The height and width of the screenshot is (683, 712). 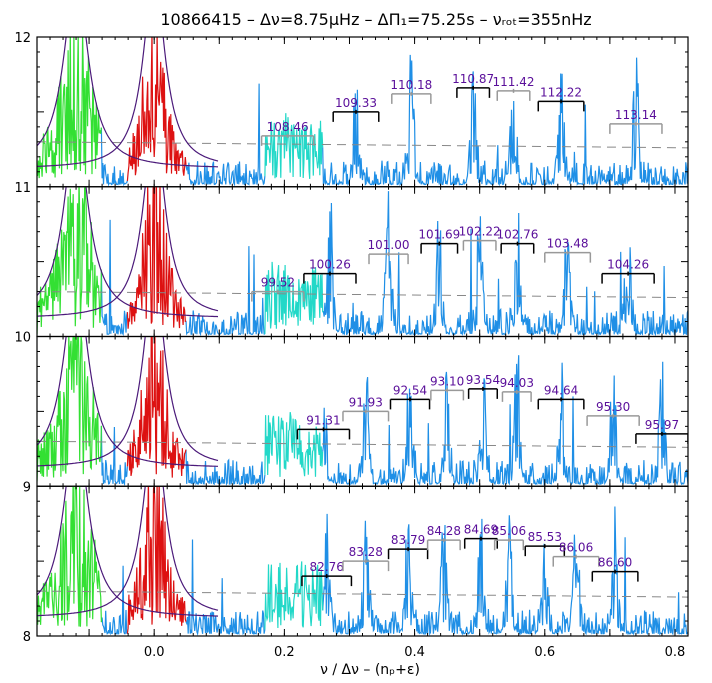 What do you see at coordinates (545, 537) in the screenshot?
I see `mixed-mode-period-label: 85.53` at bounding box center [545, 537].